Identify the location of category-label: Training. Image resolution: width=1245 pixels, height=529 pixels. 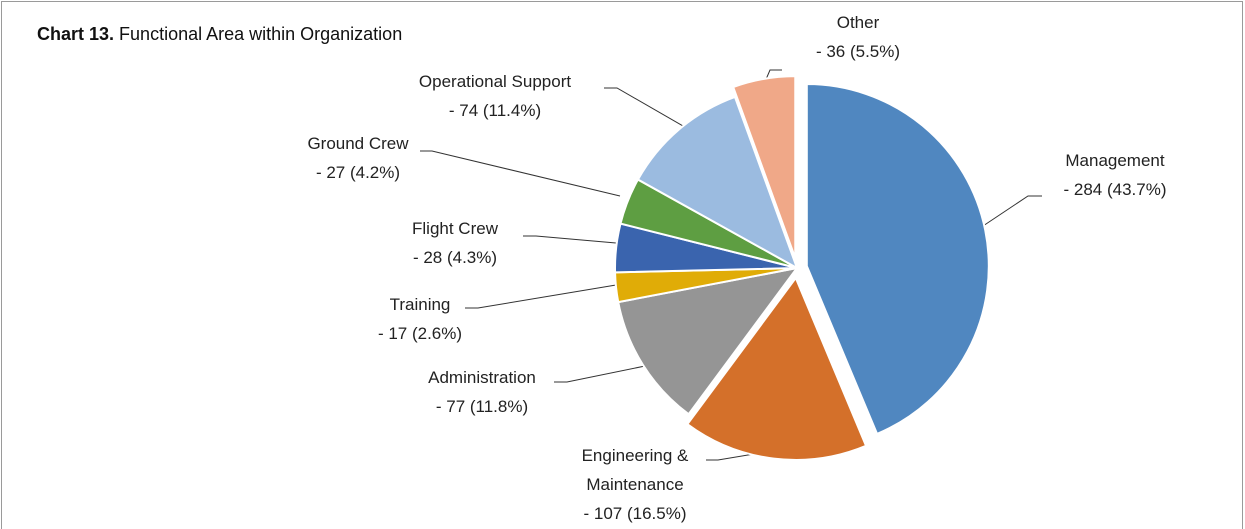
(420, 304).